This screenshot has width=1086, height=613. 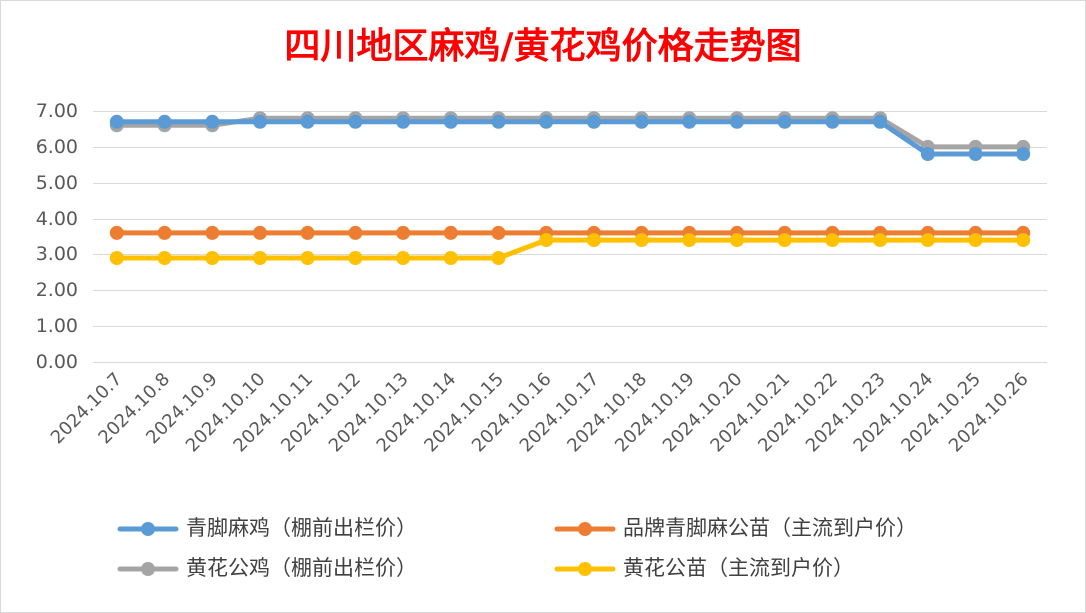 I want to click on y-tick-label: 1.00, so click(x=57, y=326).